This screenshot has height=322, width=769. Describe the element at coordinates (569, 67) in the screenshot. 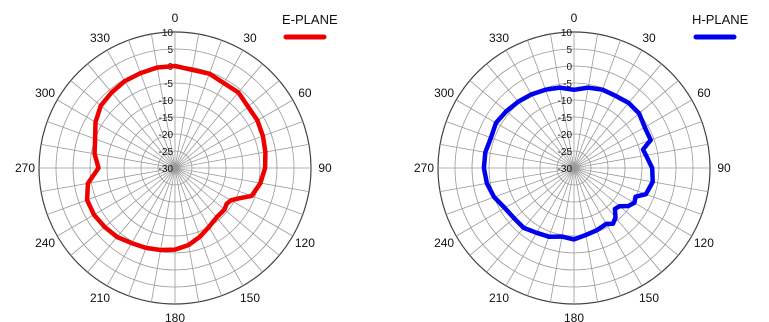

I see `radial-tick-label: 0` at that location.